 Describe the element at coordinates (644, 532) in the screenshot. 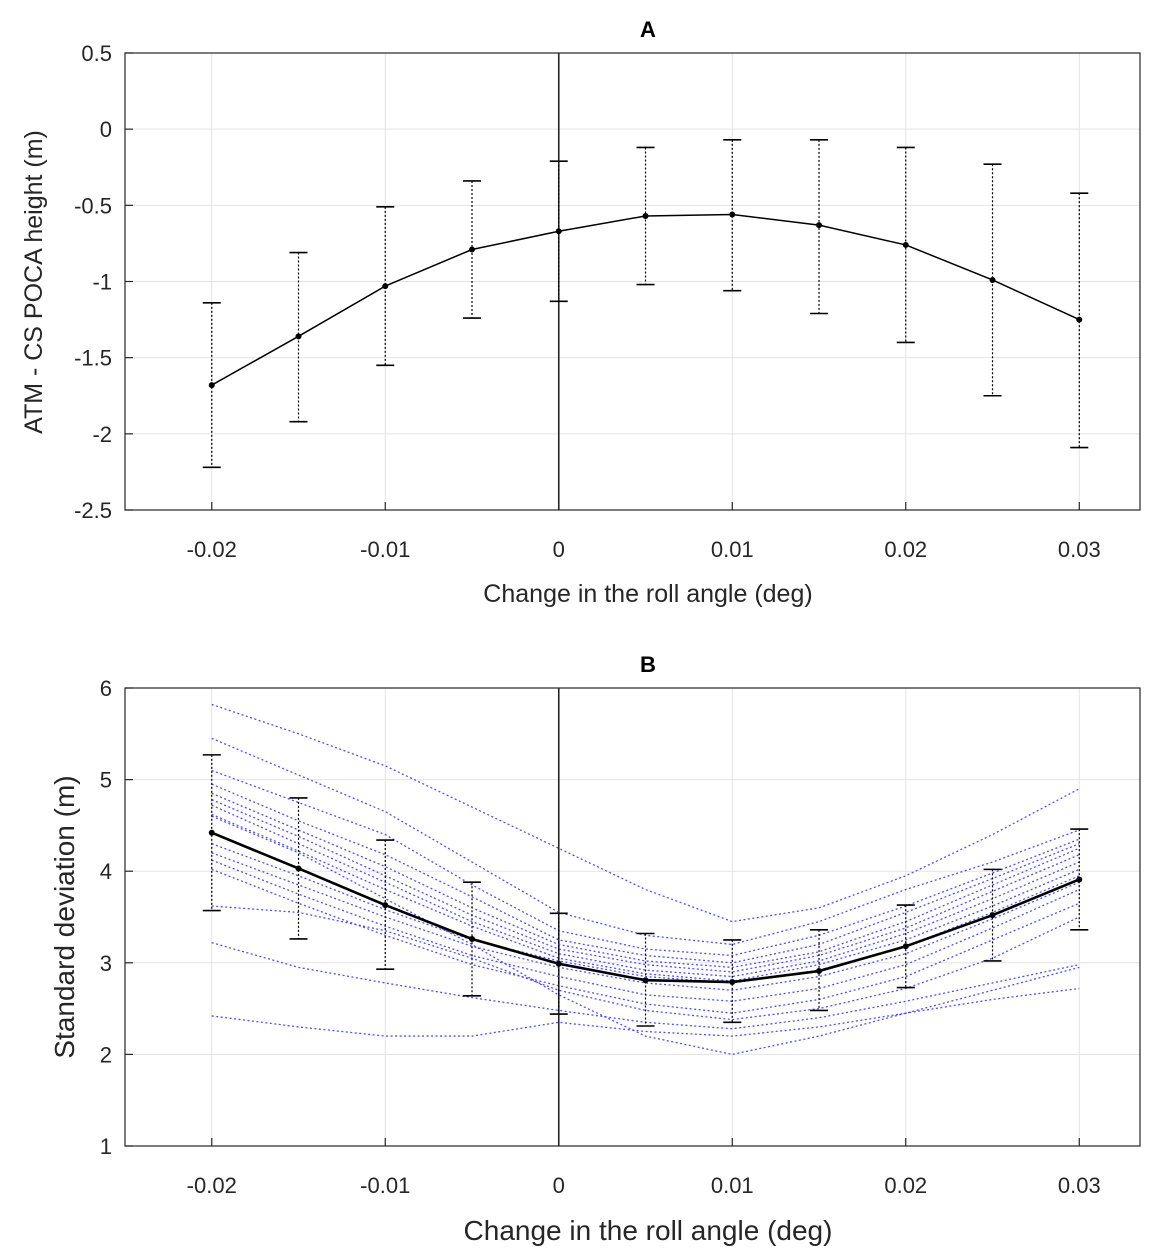

I see `panel-a-x-ticks: -0.02 -0.01 0 0.01 0.02 0.03` at that location.